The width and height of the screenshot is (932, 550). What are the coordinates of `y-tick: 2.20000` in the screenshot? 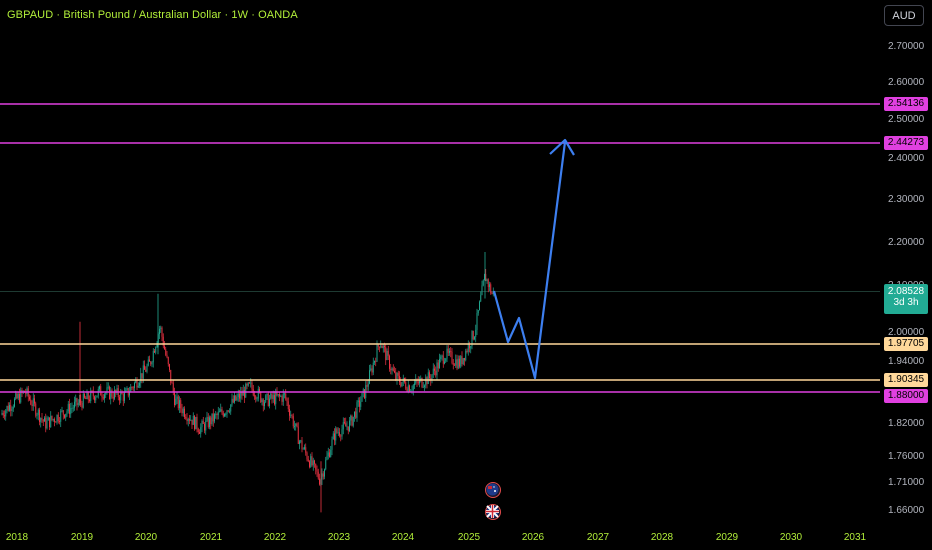 It's located at (906, 242).